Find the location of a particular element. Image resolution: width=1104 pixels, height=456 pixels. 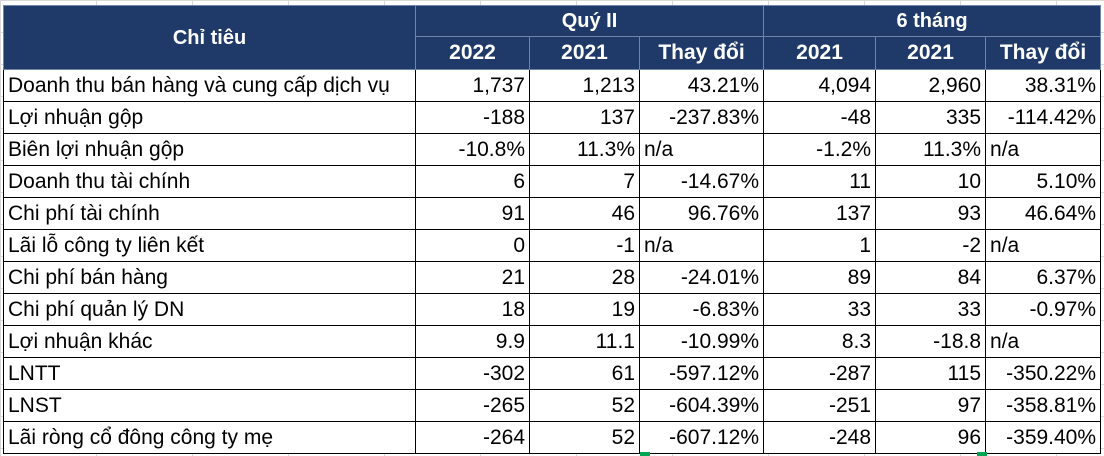

value-cell: -350.22% is located at coordinates (1043, 373).